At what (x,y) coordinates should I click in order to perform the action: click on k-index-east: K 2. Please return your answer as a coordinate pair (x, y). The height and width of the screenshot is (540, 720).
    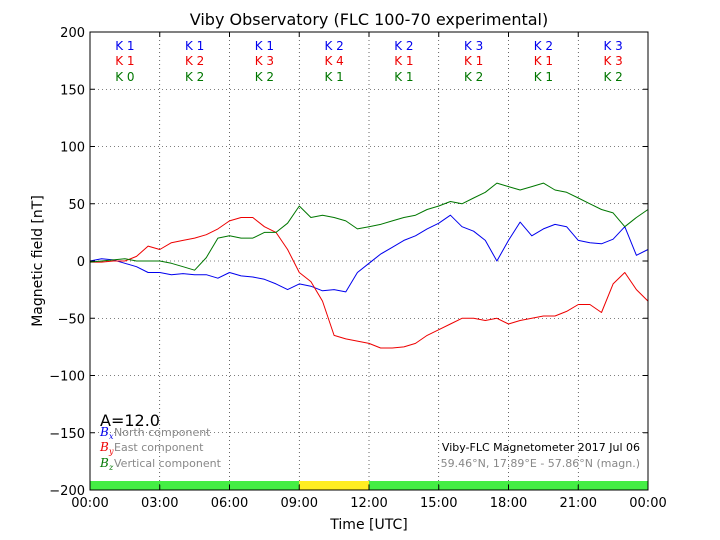
    Looking at the image, I should click on (194, 61).